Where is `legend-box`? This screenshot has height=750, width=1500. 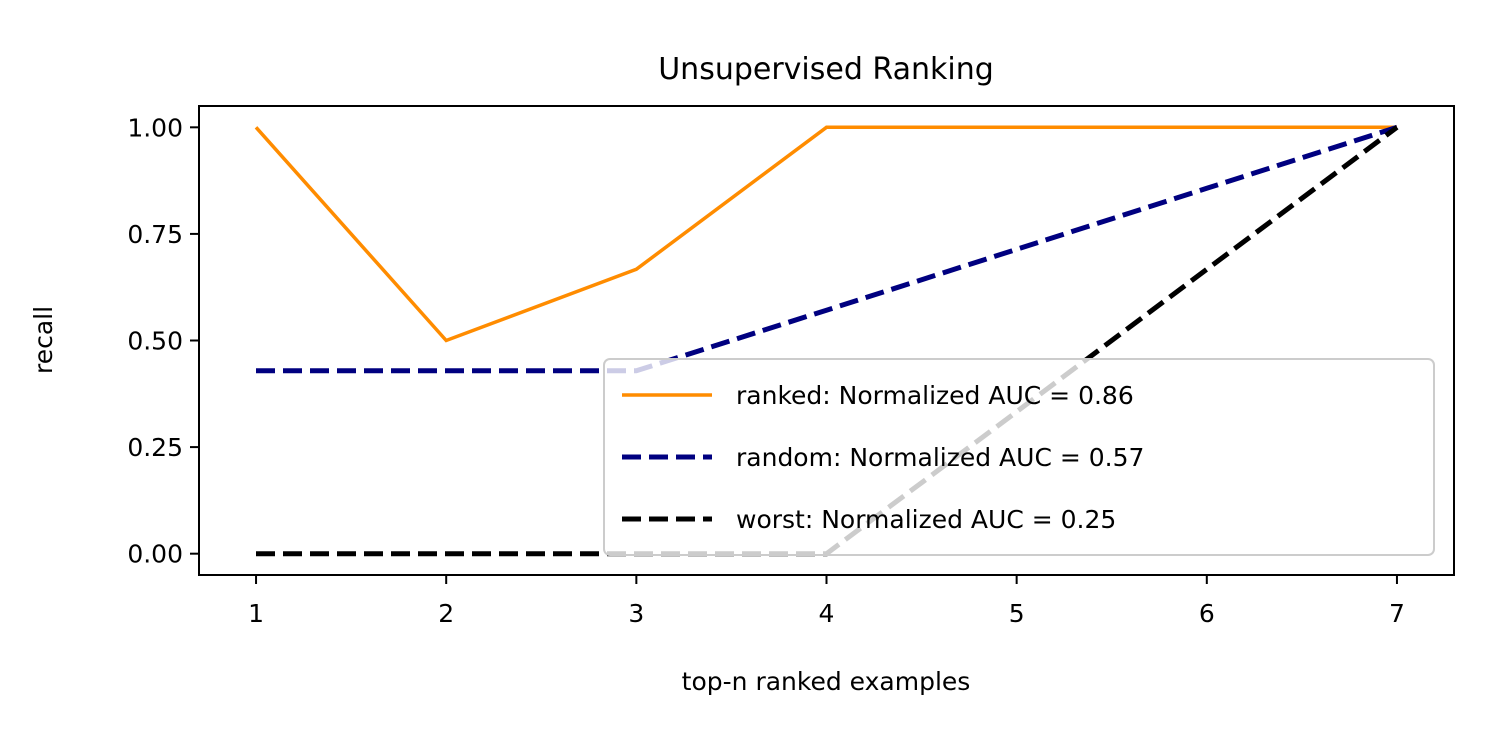 legend-box is located at coordinates (1019, 457).